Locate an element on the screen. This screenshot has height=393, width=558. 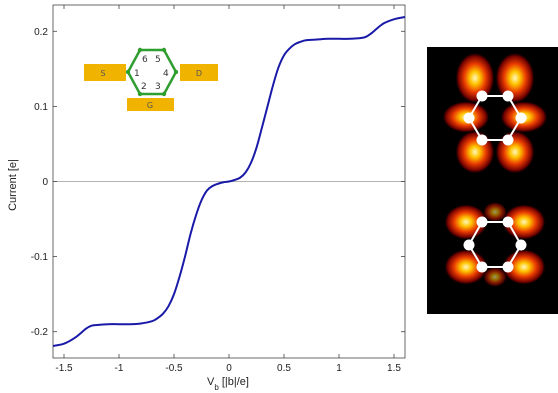
x-tick-label: -0.5 is located at coordinates (174, 368).